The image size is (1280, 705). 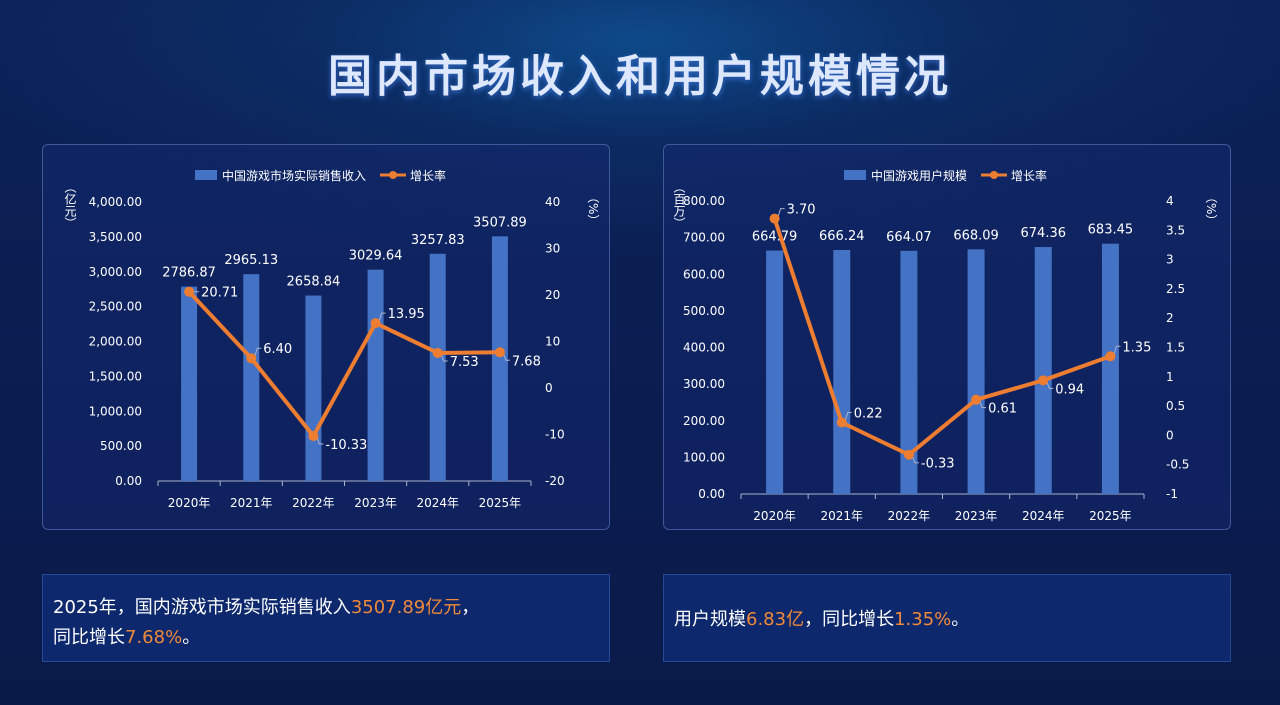 I want to click on y-tick-label: 300.00, so click(x=704, y=384).